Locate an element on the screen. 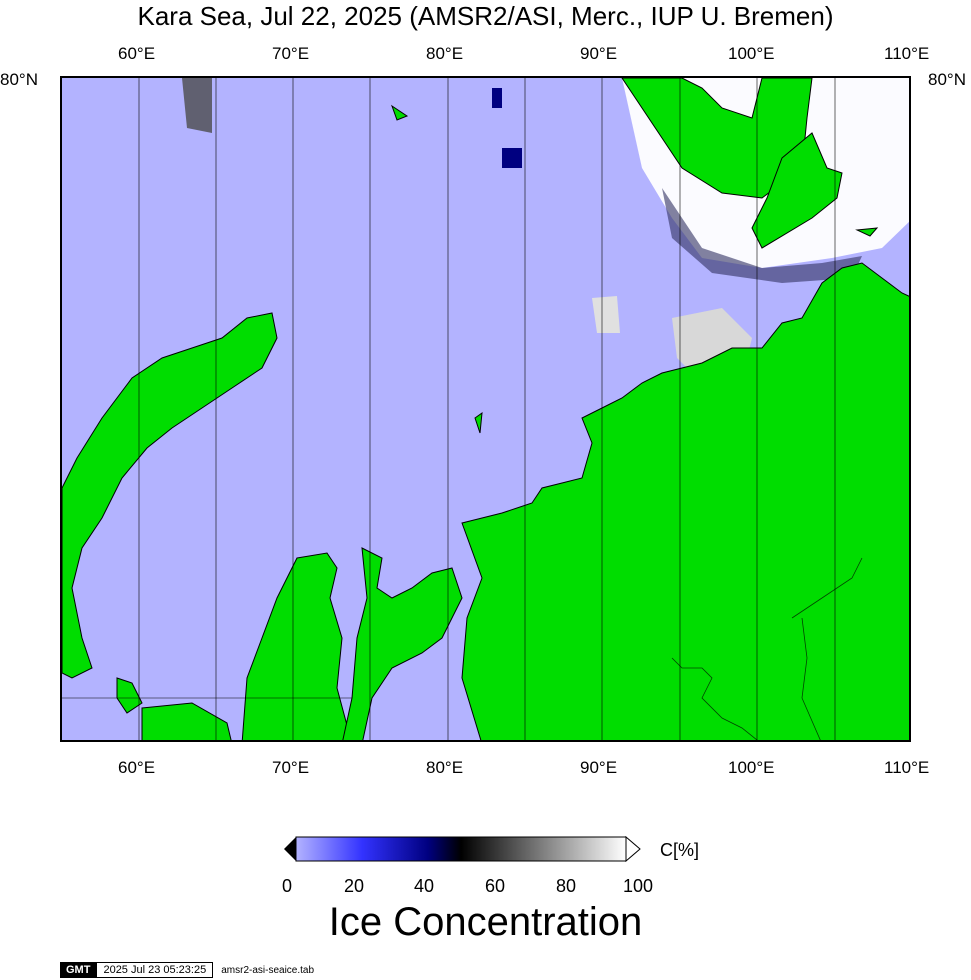 This screenshot has width=971, height=980. filename: amsr2-asi-seaice.tab is located at coordinates (268, 970).